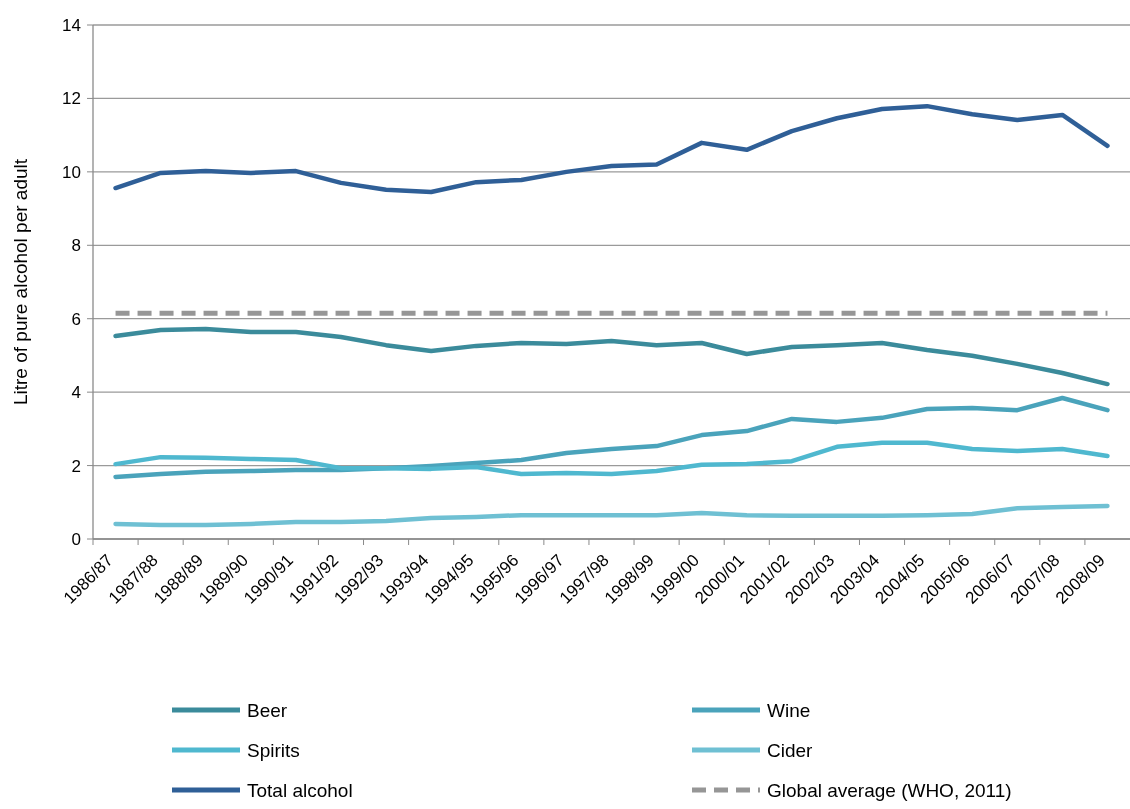 This screenshot has height=809, width=1130. I want to click on y-tick-label: 8, so click(76, 246).